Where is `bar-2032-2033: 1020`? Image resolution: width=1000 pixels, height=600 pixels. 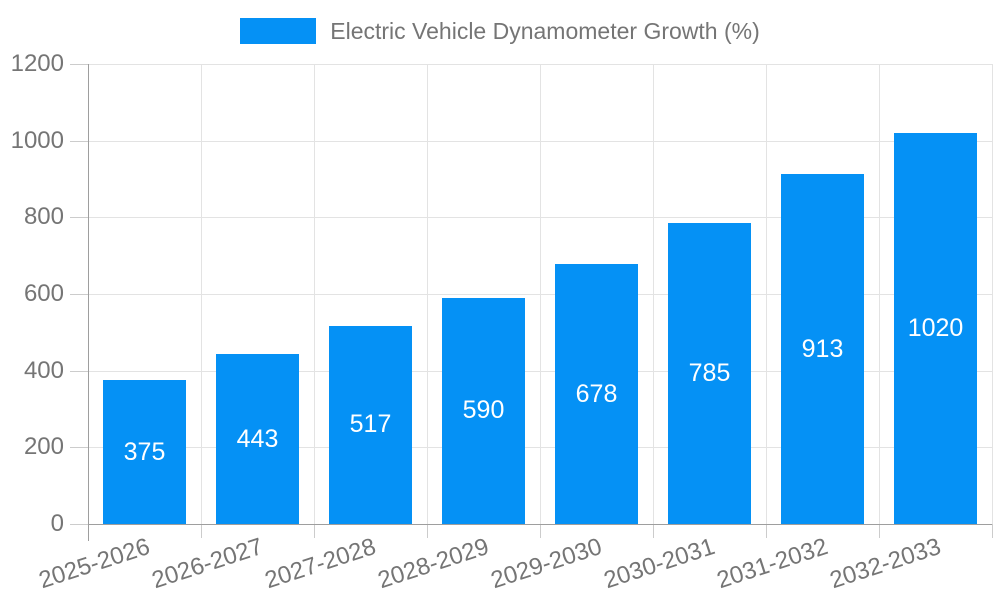
bar-2032-2033: 1020 is located at coordinates (935, 328).